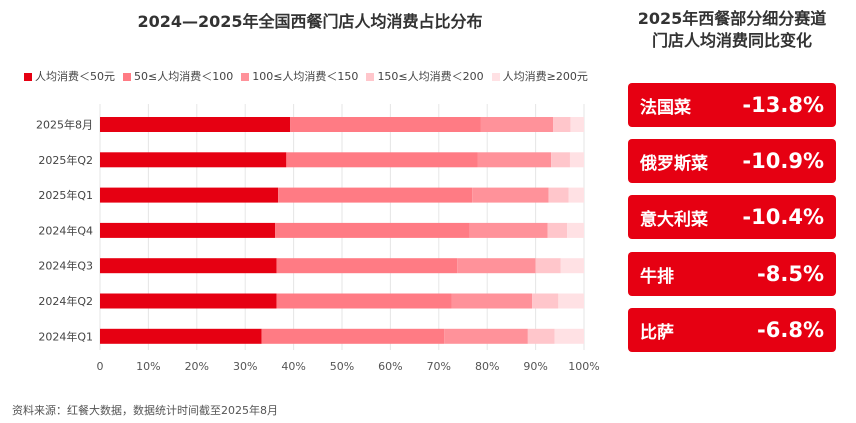  What do you see at coordinates (790, 330) in the screenshot?
I see `cuisine-change-value: -6.8%` at bounding box center [790, 330].